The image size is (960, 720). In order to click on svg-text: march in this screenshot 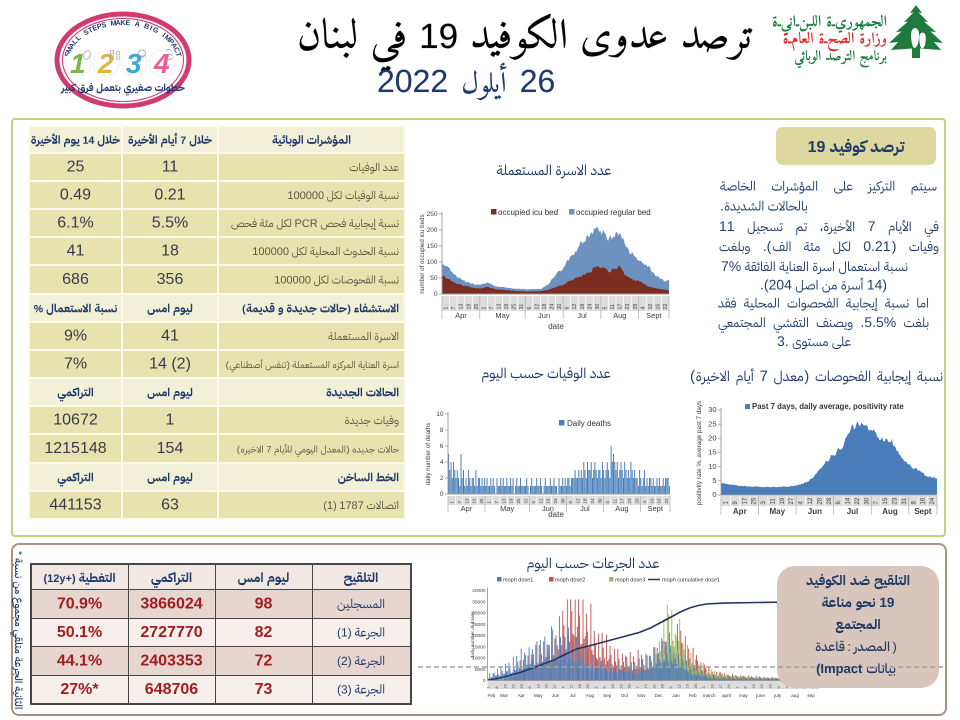, I will do `click(709, 695)`.